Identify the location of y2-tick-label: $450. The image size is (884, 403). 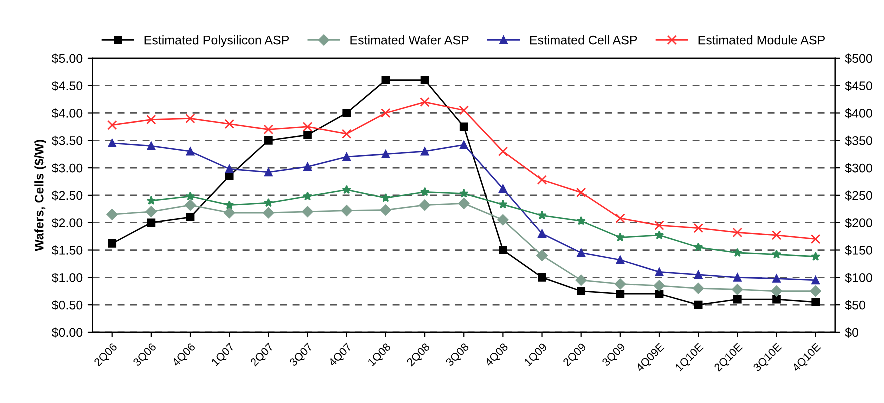
(858, 86).